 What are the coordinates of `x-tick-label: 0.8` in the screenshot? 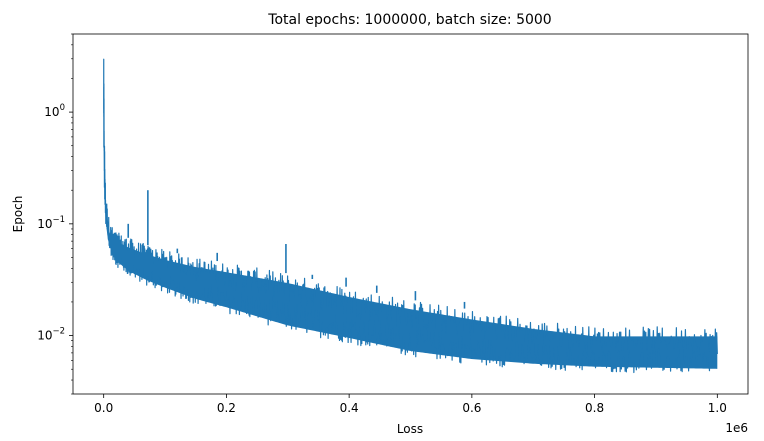 It's located at (594, 408).